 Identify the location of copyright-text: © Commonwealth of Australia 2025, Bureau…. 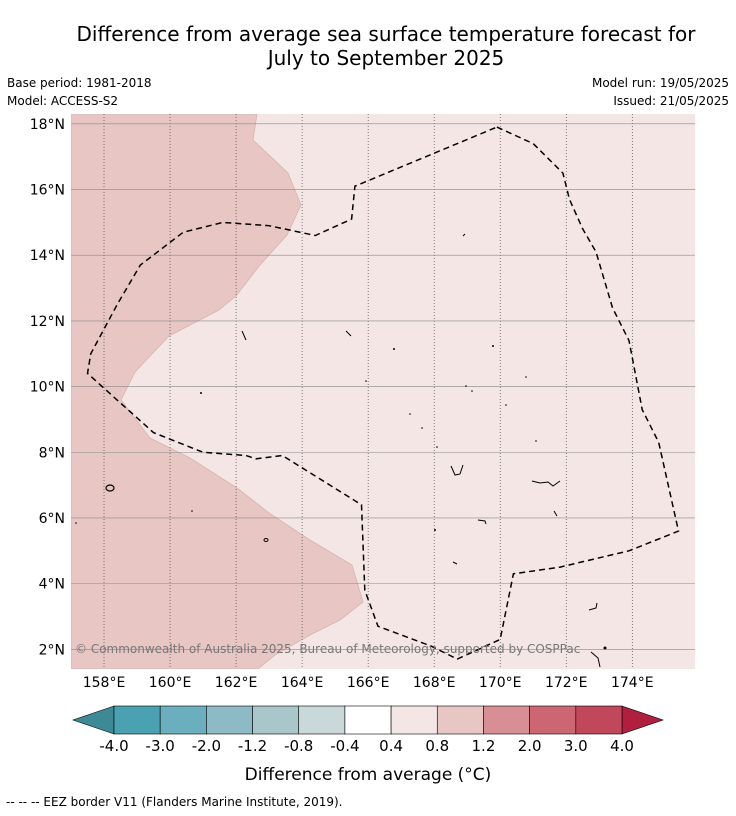
(327, 649).